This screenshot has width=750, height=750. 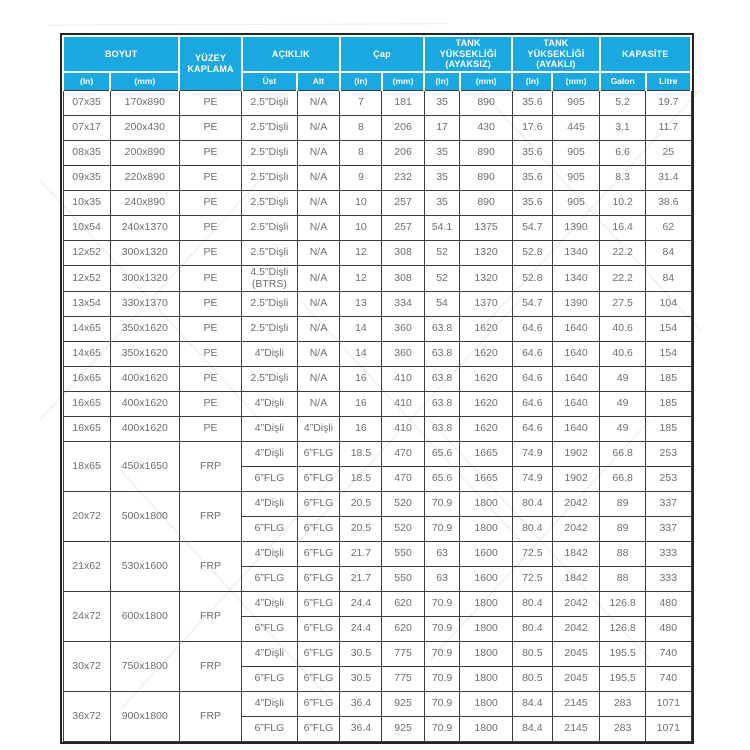 I want to click on table-cell: 17.6, so click(x=532, y=128).